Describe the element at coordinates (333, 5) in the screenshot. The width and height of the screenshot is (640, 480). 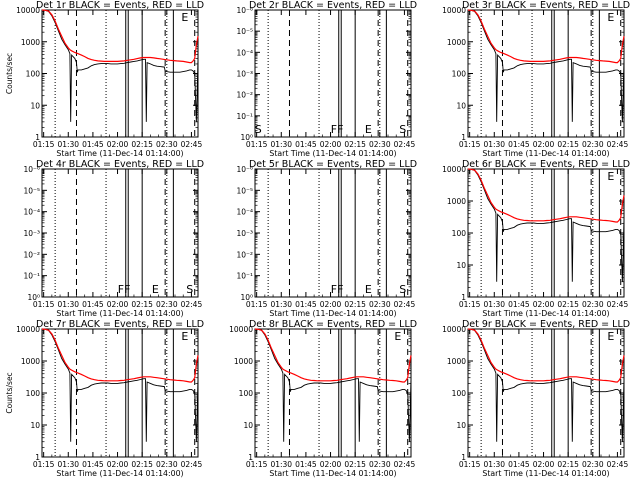
I see `chart-title: Det 2r BLACK = Events, RED = LLD` at that location.